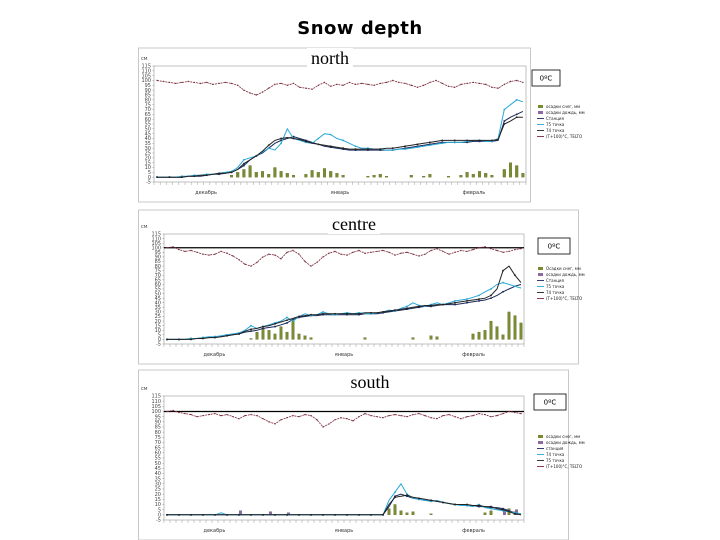 Image resolution: width=720 pixels, height=540 pixels. What do you see at coordinates (158, 253) in the screenshot?
I see `chart-centre-ytick-20: 95` at bounding box center [158, 253].